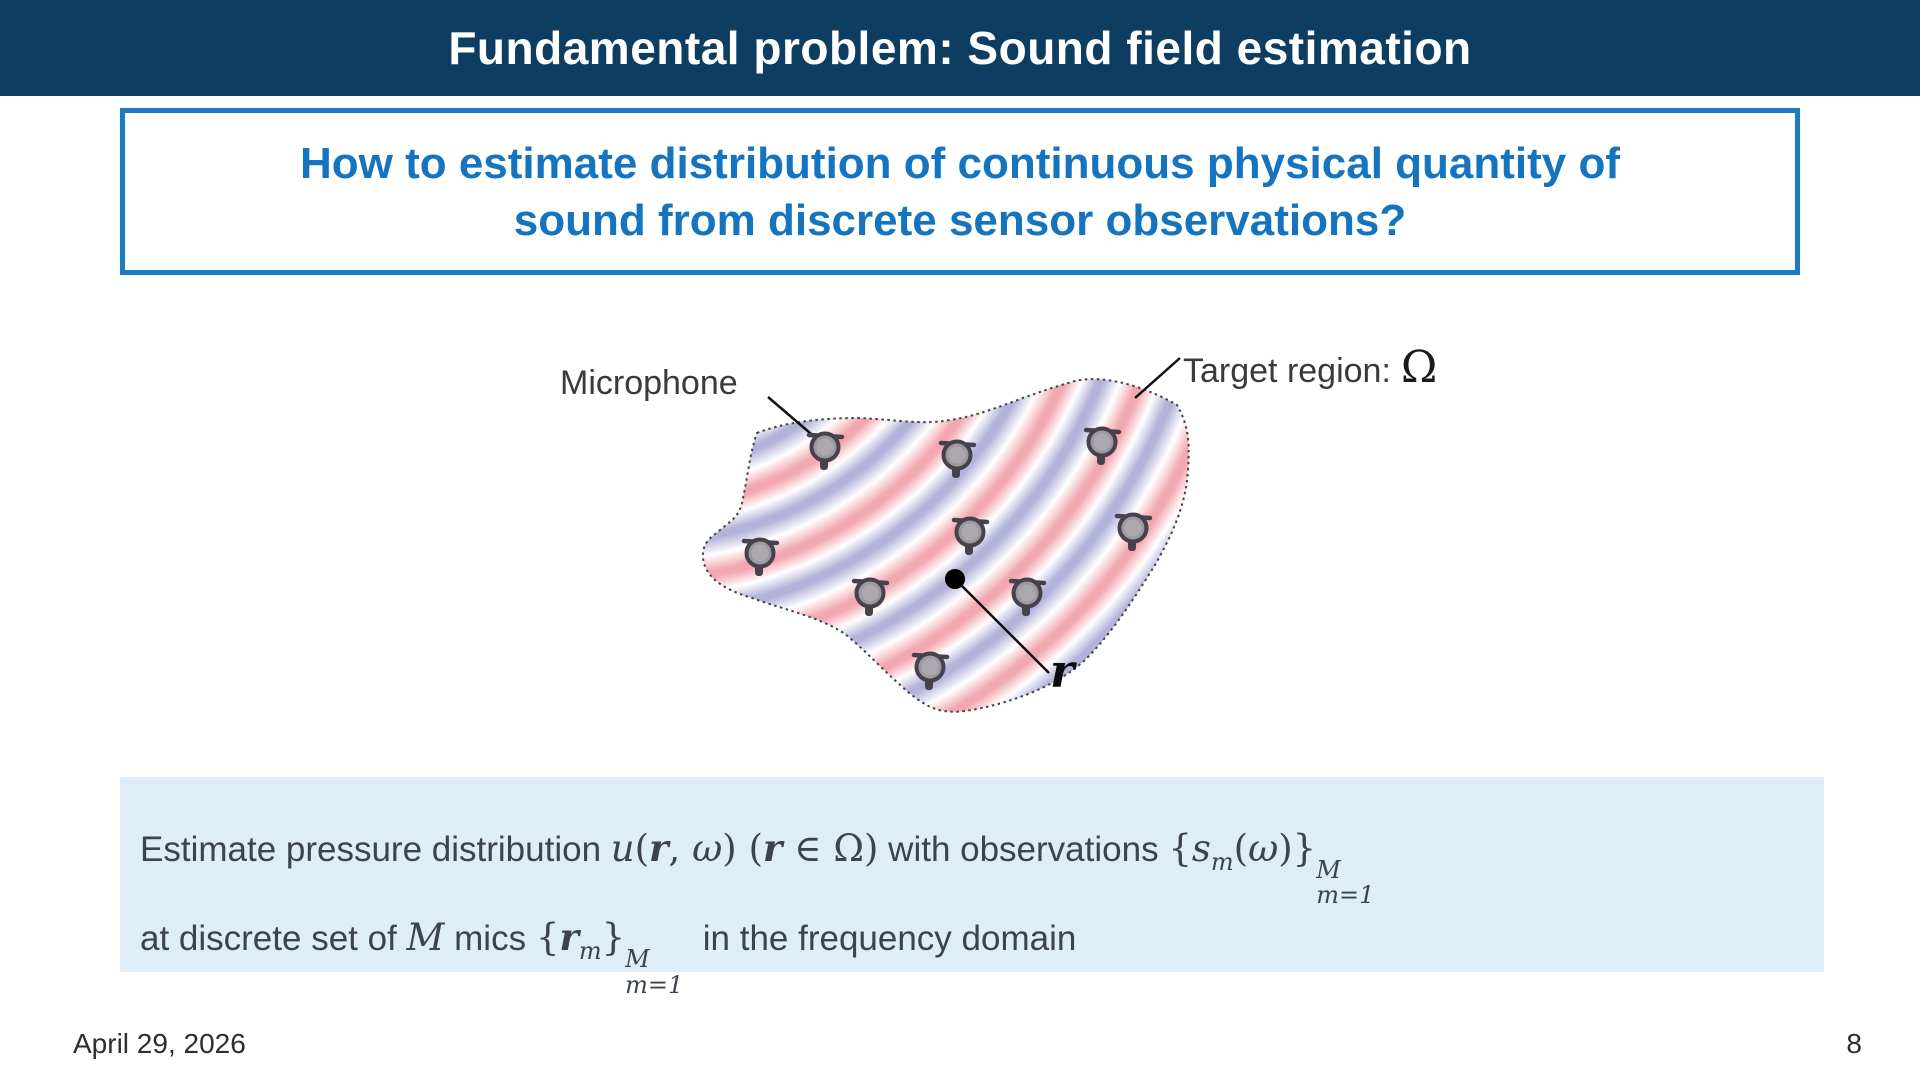 Image resolution: width=1920 pixels, height=1080 pixels. I want to click on math-symbol: u, so click(622, 848).